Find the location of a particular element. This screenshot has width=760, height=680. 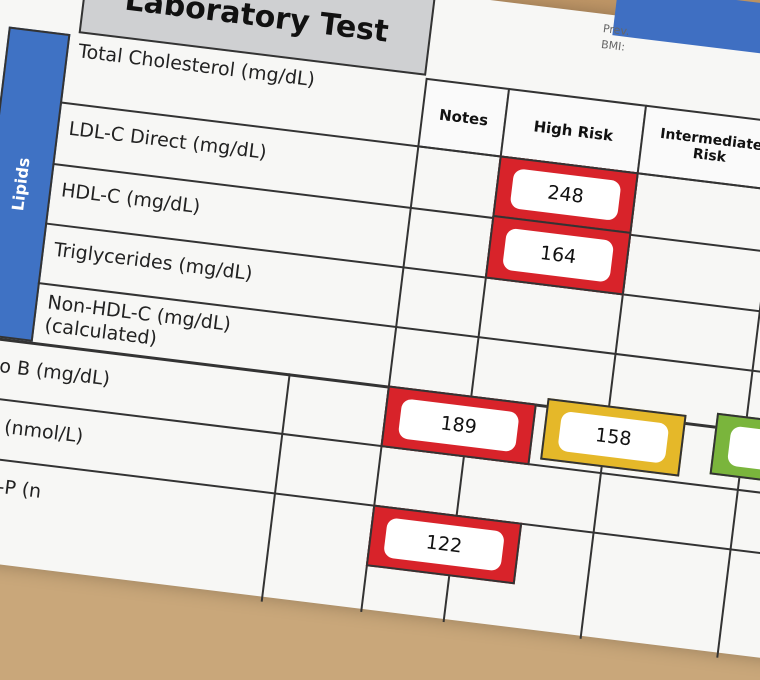

apo-b-intermediate-value: 158 is located at coordinates (613, 437).